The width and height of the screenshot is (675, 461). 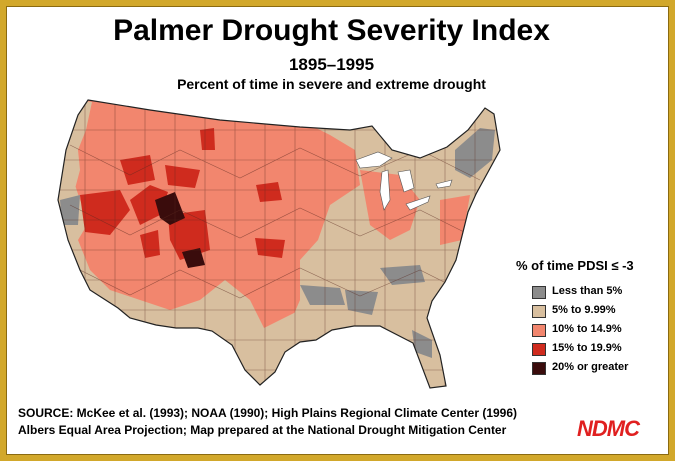 What do you see at coordinates (575, 265) in the screenshot?
I see `legend-title: % of time PDSI ≤ -3` at bounding box center [575, 265].